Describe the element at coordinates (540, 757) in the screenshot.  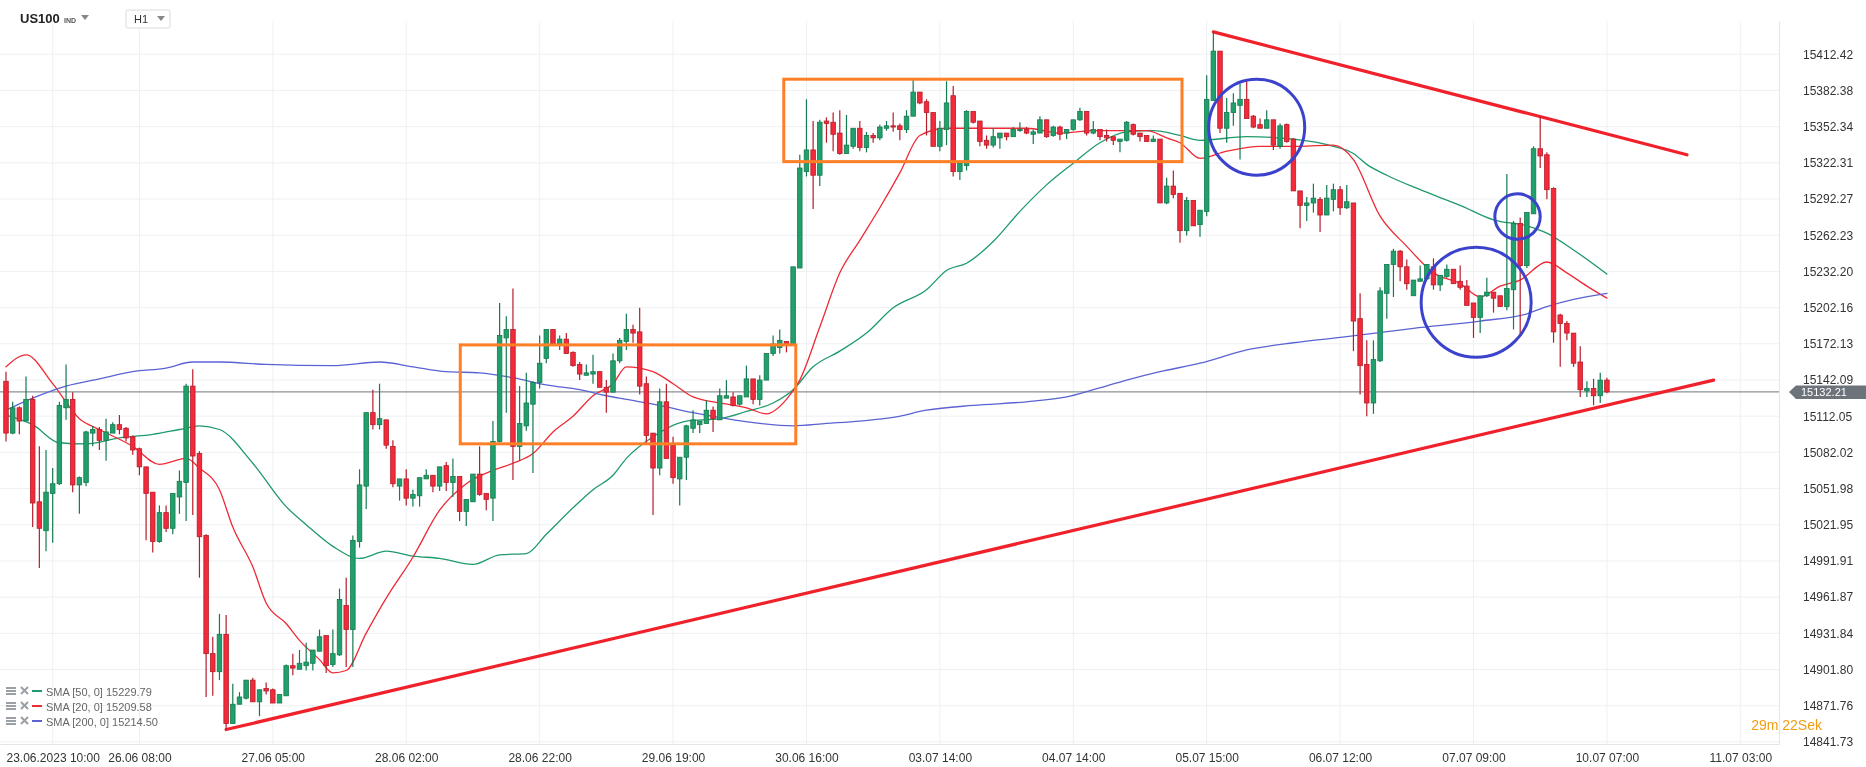
I see `x-tick-label: 28.06 22:00` at that location.